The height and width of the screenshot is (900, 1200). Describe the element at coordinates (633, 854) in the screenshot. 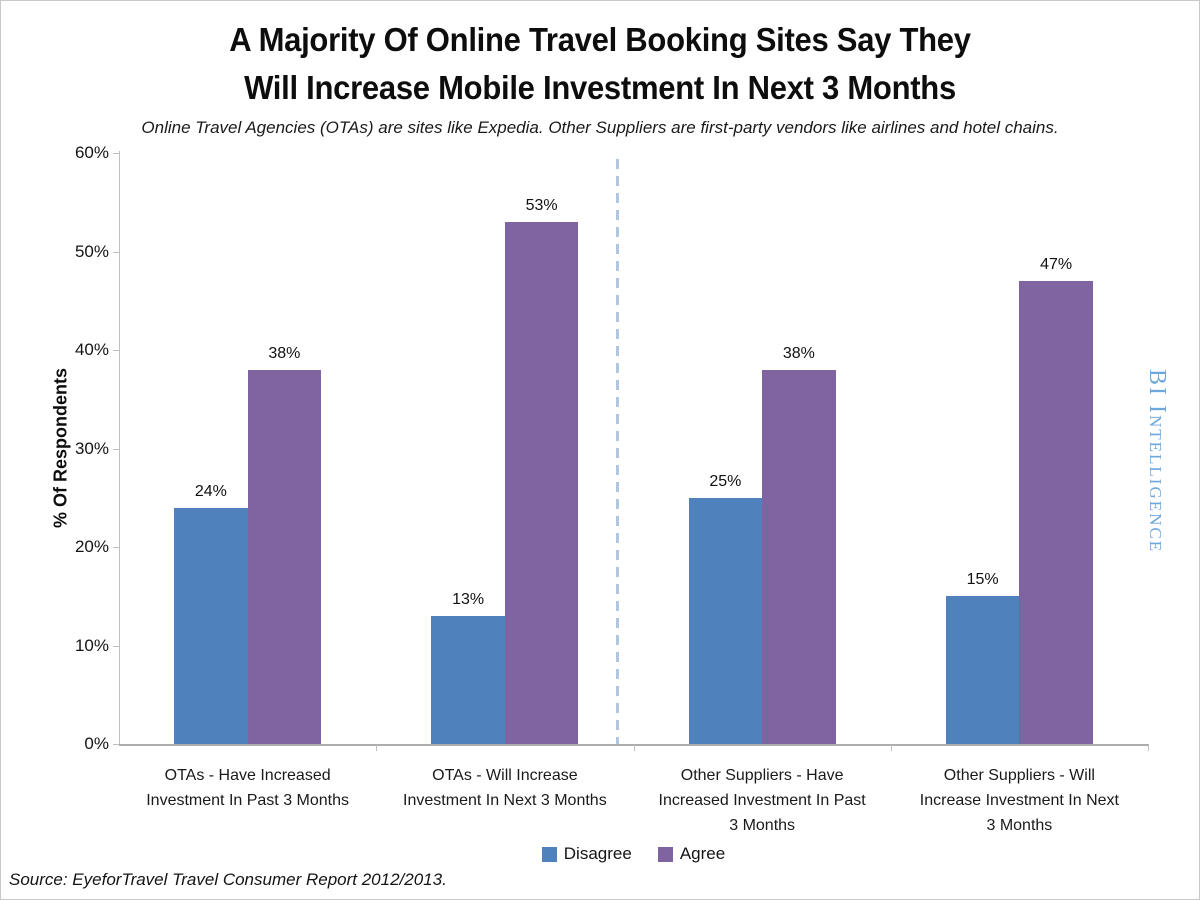

I see `legend: Disagree Agree` at that location.